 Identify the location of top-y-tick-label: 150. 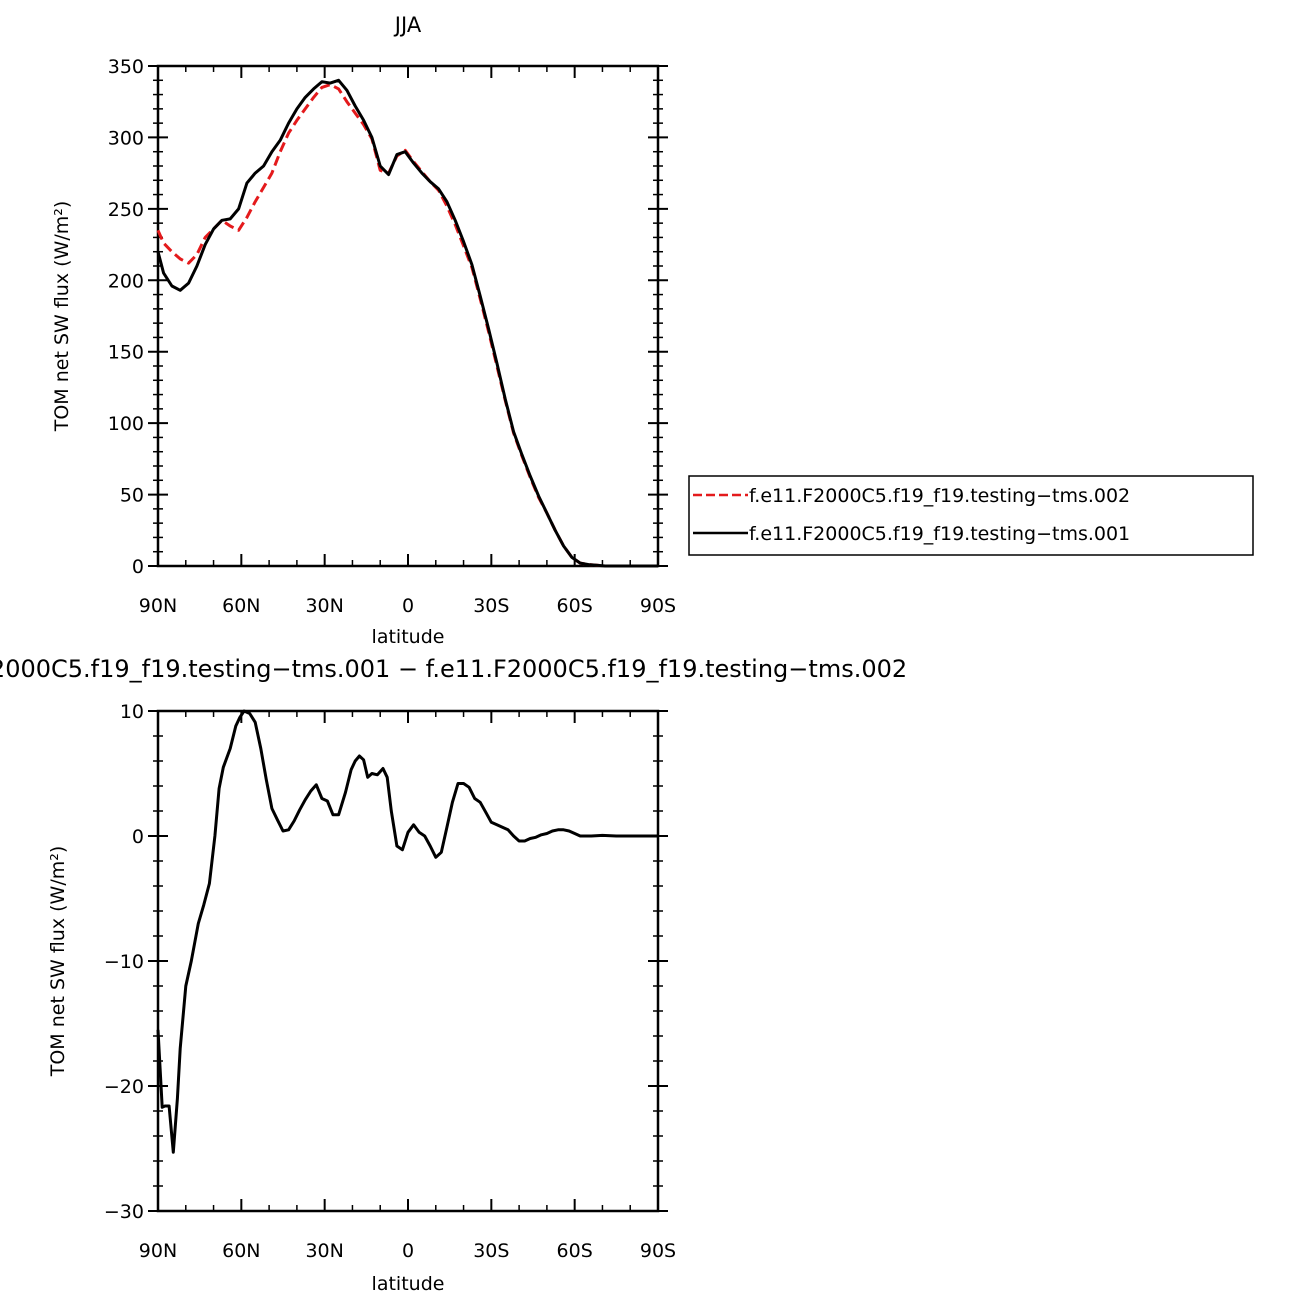
(126, 353).